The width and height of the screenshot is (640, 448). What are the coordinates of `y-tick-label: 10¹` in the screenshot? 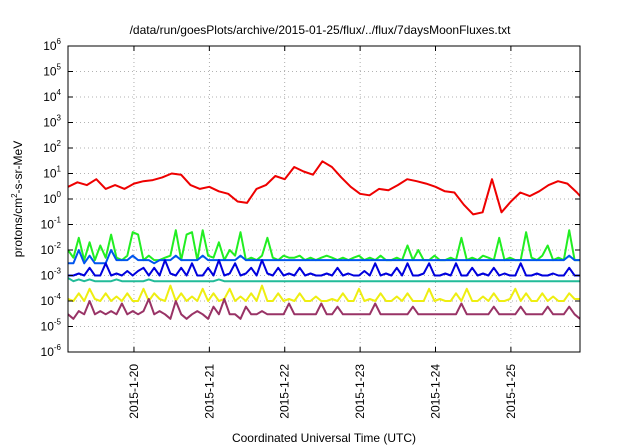 It's located at (52, 173).